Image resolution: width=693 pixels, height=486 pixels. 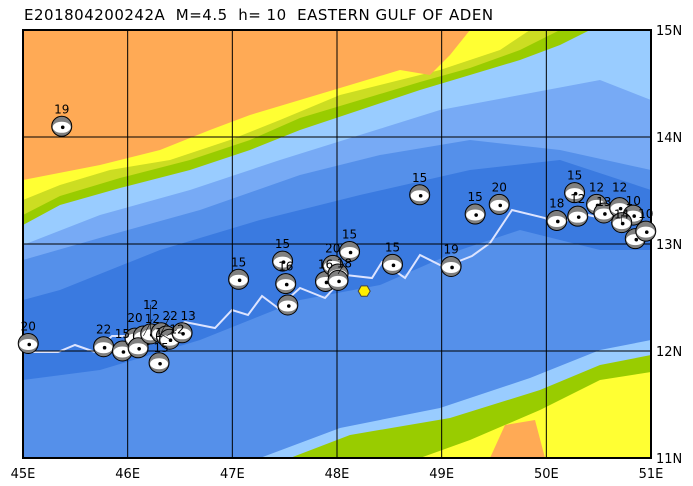 I want to click on event-depth-label: 1, so click(x=159, y=333).